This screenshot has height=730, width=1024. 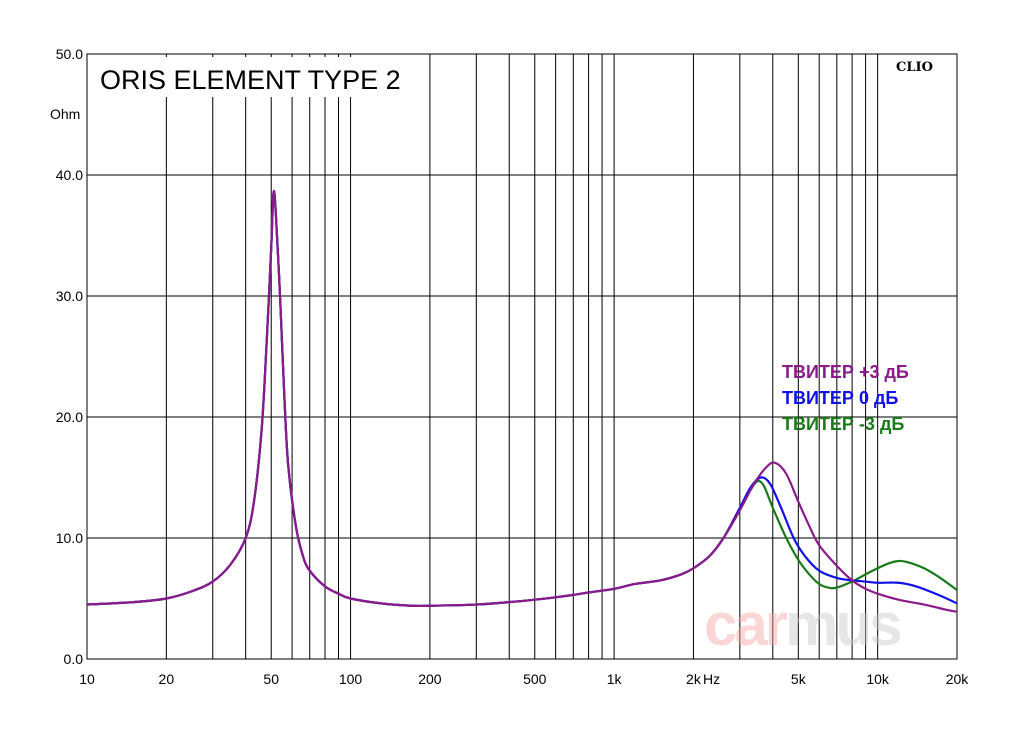 What do you see at coordinates (69, 417) in the screenshot?
I see `y-tick-label: 20.0` at bounding box center [69, 417].